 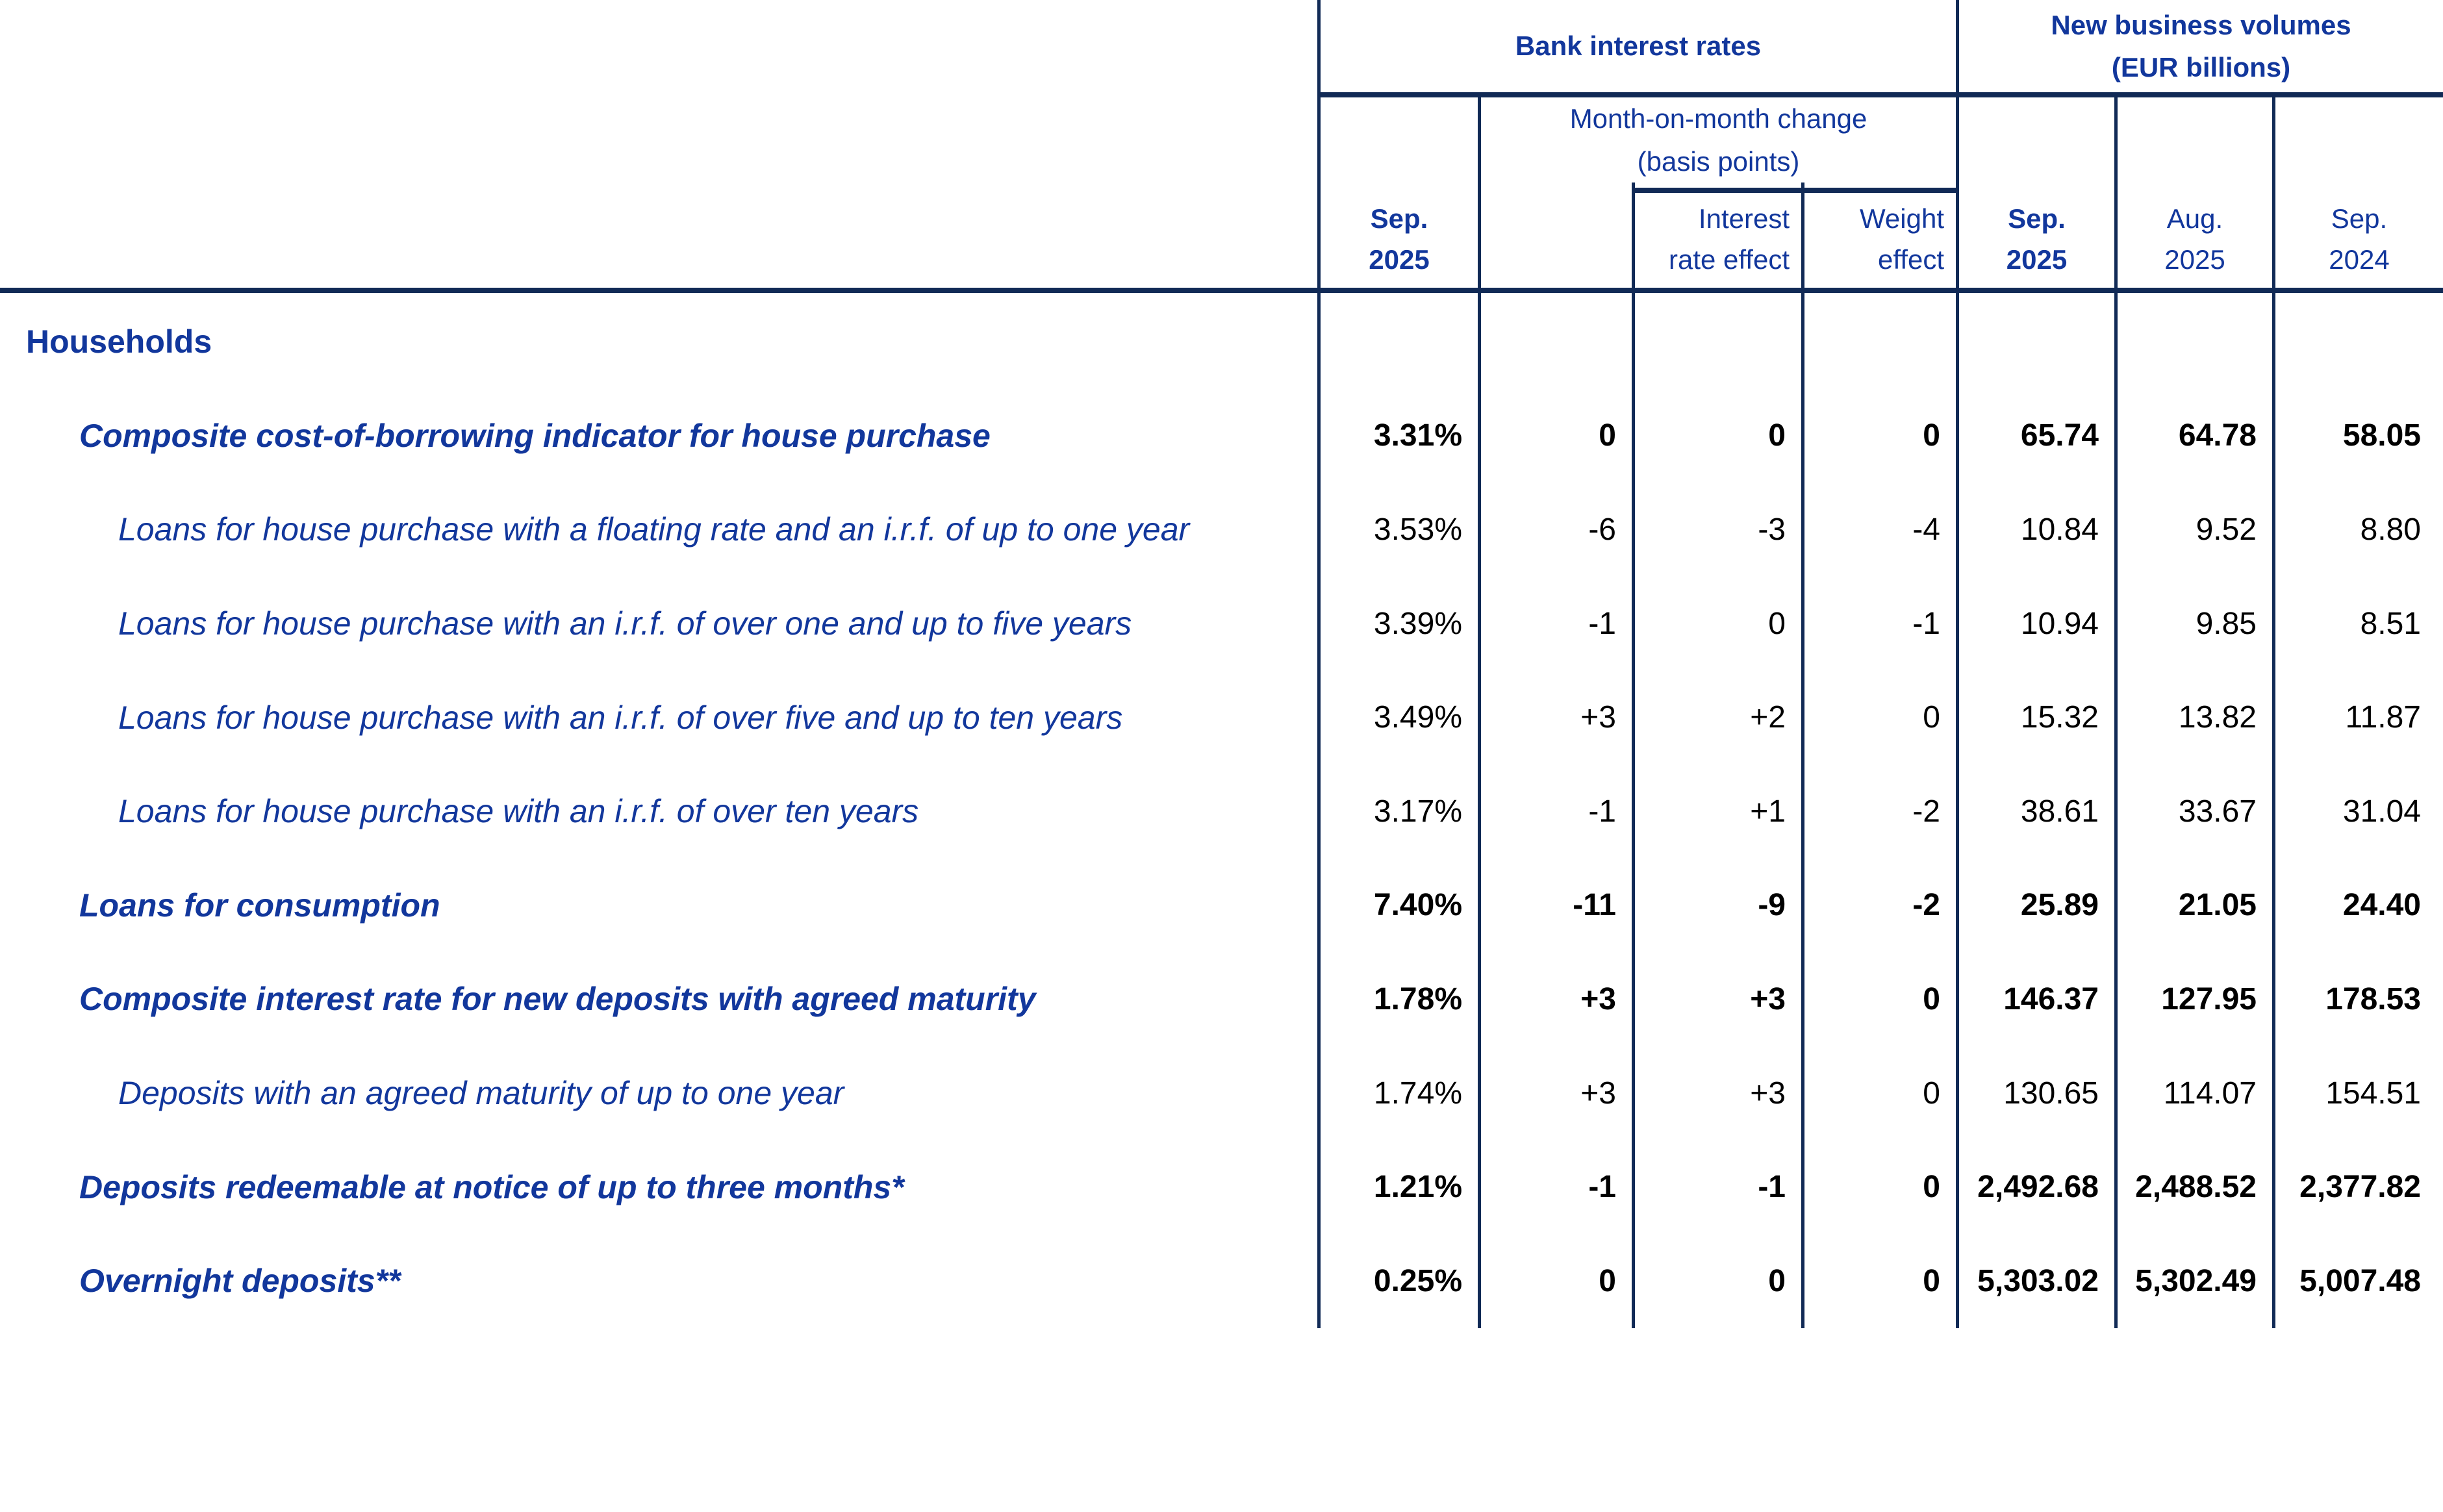 I want to click on rate-value: 3.17%, so click(x=1417, y=811).